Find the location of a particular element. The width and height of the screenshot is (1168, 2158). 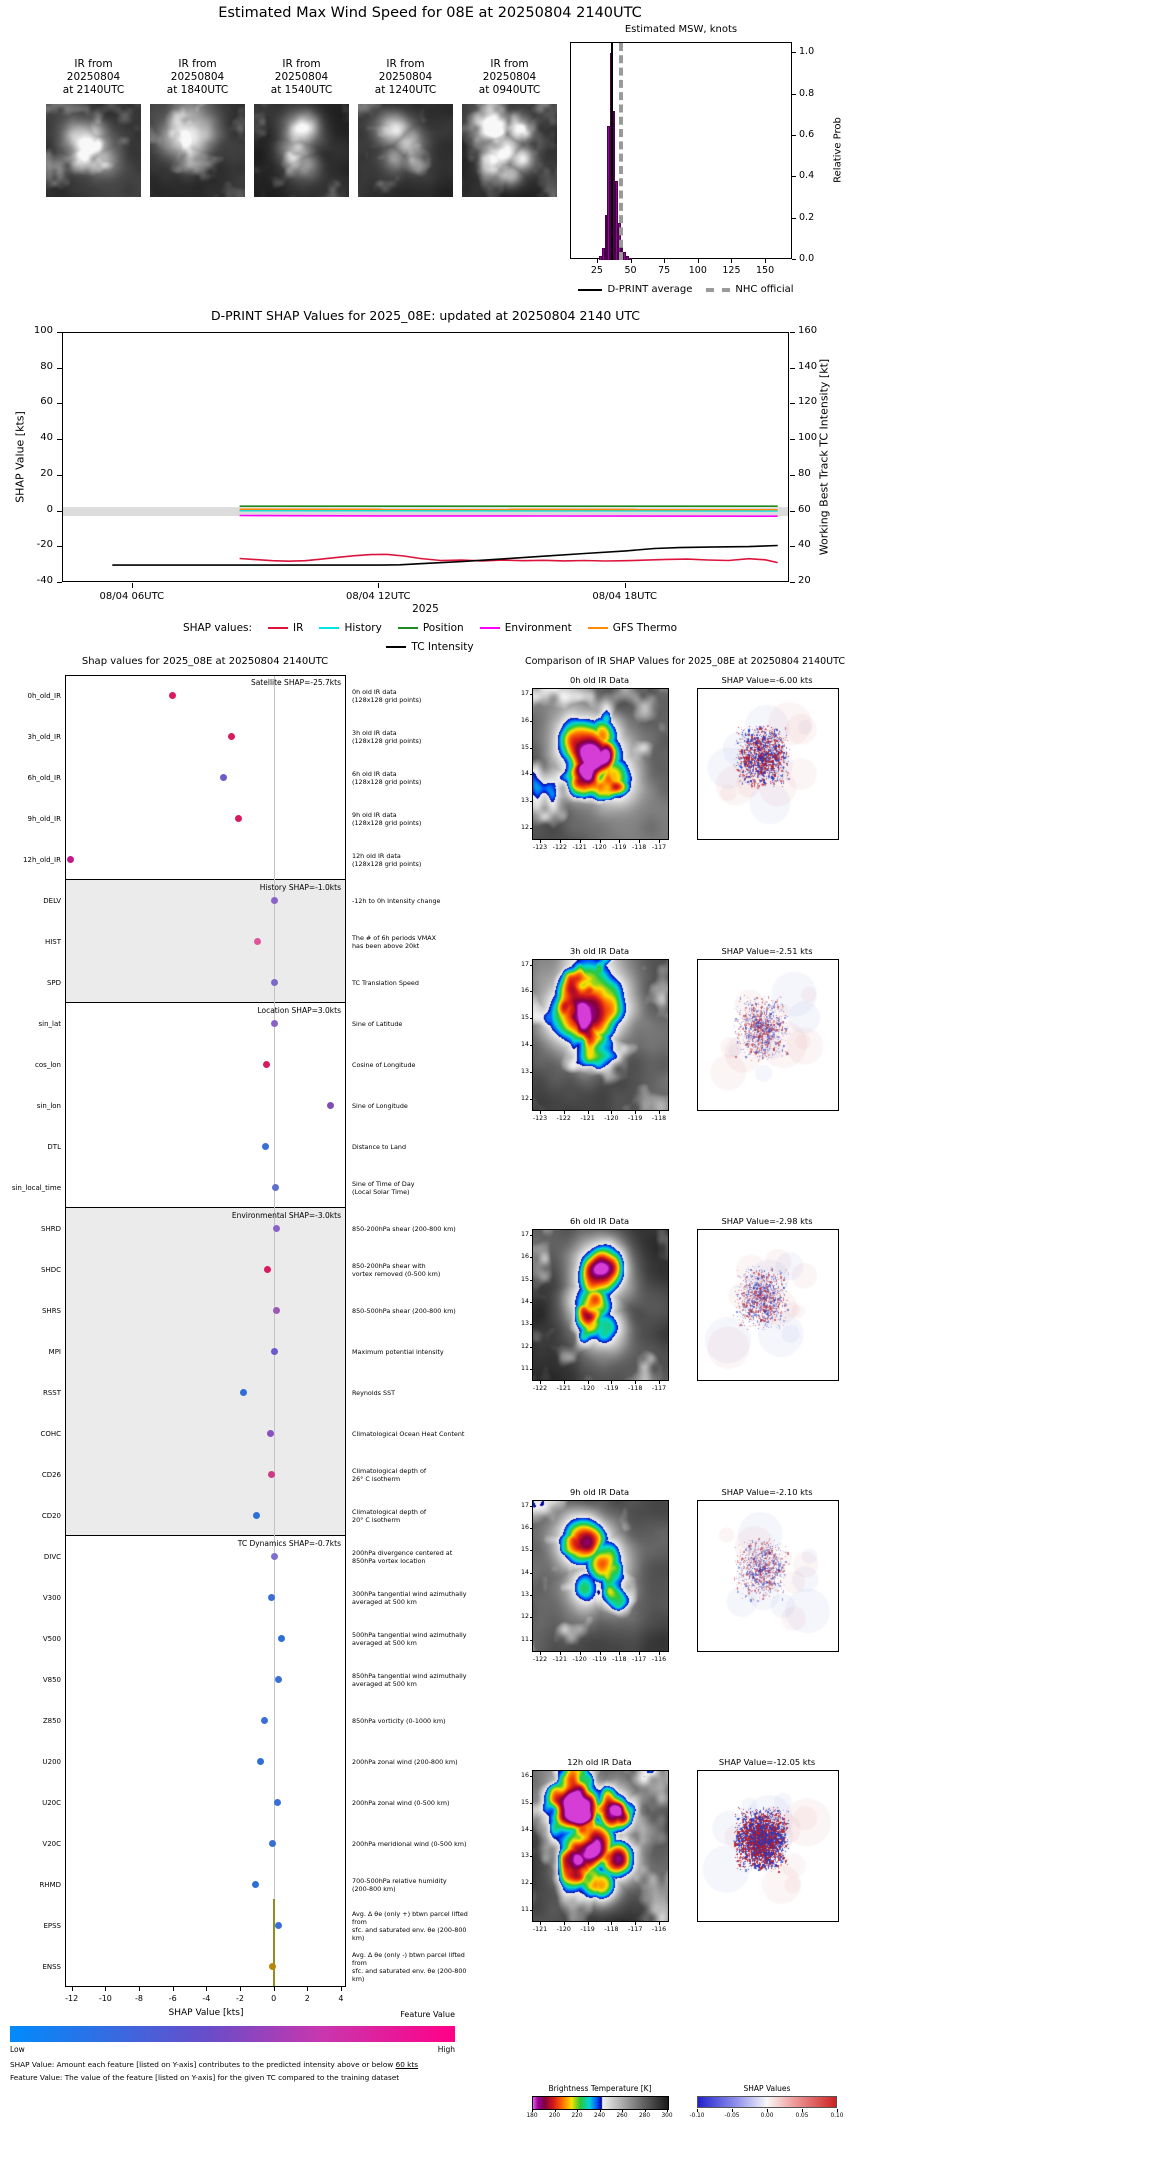

feature-desc: 850-200hPa shear (200-800 km) is located at coordinates (404, 1228).